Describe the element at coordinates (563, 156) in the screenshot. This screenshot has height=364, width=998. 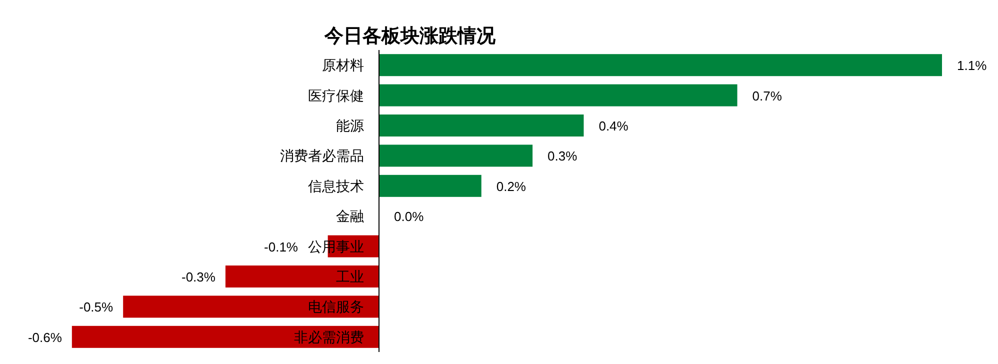
I see `data-label: 0.3%` at that location.